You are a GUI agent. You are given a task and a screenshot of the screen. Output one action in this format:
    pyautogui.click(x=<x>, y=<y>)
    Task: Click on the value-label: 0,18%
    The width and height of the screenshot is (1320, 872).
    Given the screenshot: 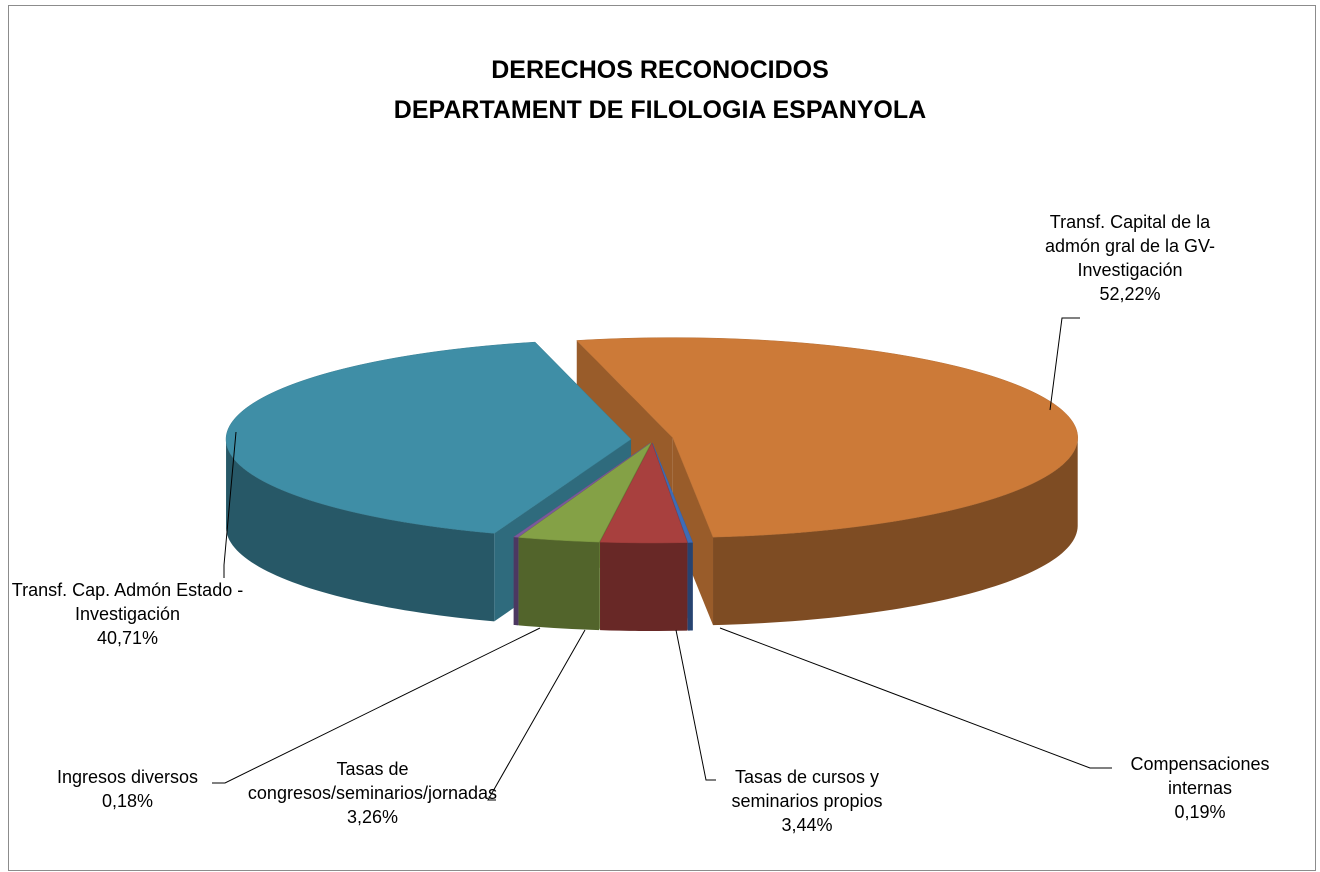 What is the action you would take?
    pyautogui.click(x=127, y=801)
    